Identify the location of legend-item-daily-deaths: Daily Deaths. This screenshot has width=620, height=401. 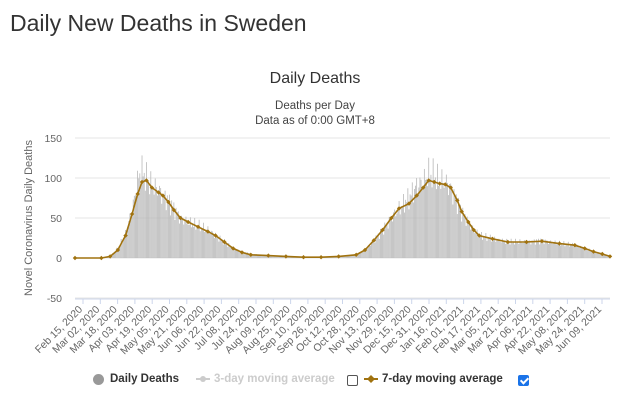
(136, 379).